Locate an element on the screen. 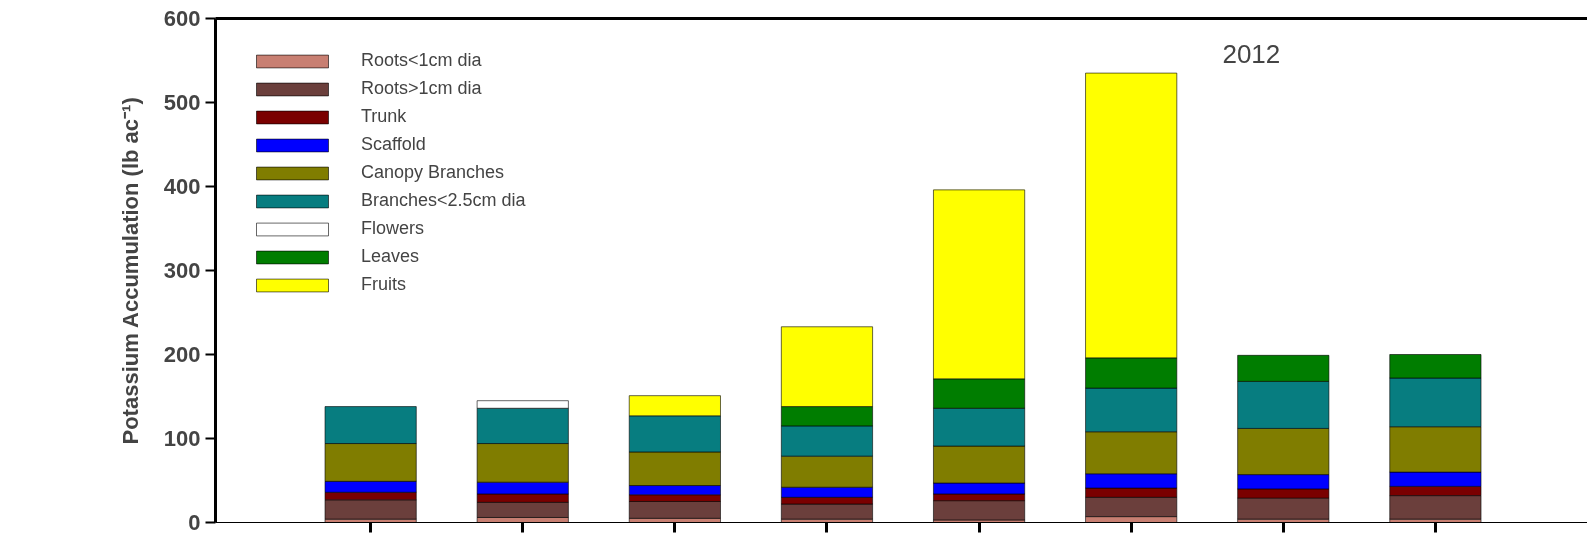 This screenshot has height=538, width=1587. legend-label: Roots<1cm dia is located at coordinates (421, 60).